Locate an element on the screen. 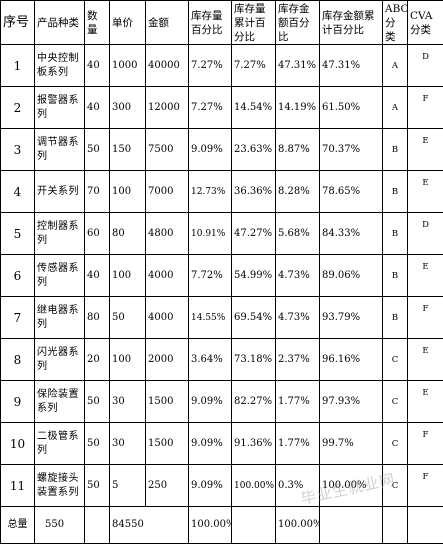  header-abc: ABC分类 is located at coordinates (395, 23).